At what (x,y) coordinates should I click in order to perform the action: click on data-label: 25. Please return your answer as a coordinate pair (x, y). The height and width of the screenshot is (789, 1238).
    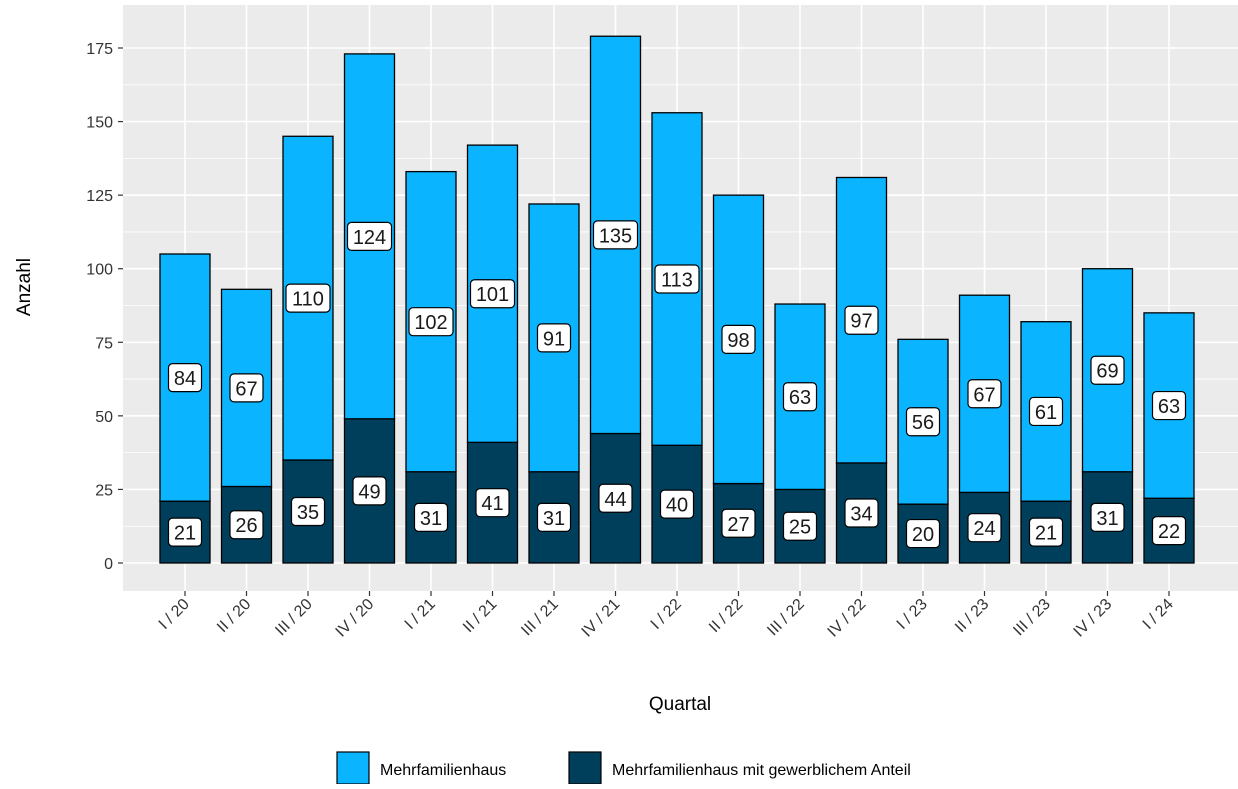
    Looking at the image, I should click on (800, 526).